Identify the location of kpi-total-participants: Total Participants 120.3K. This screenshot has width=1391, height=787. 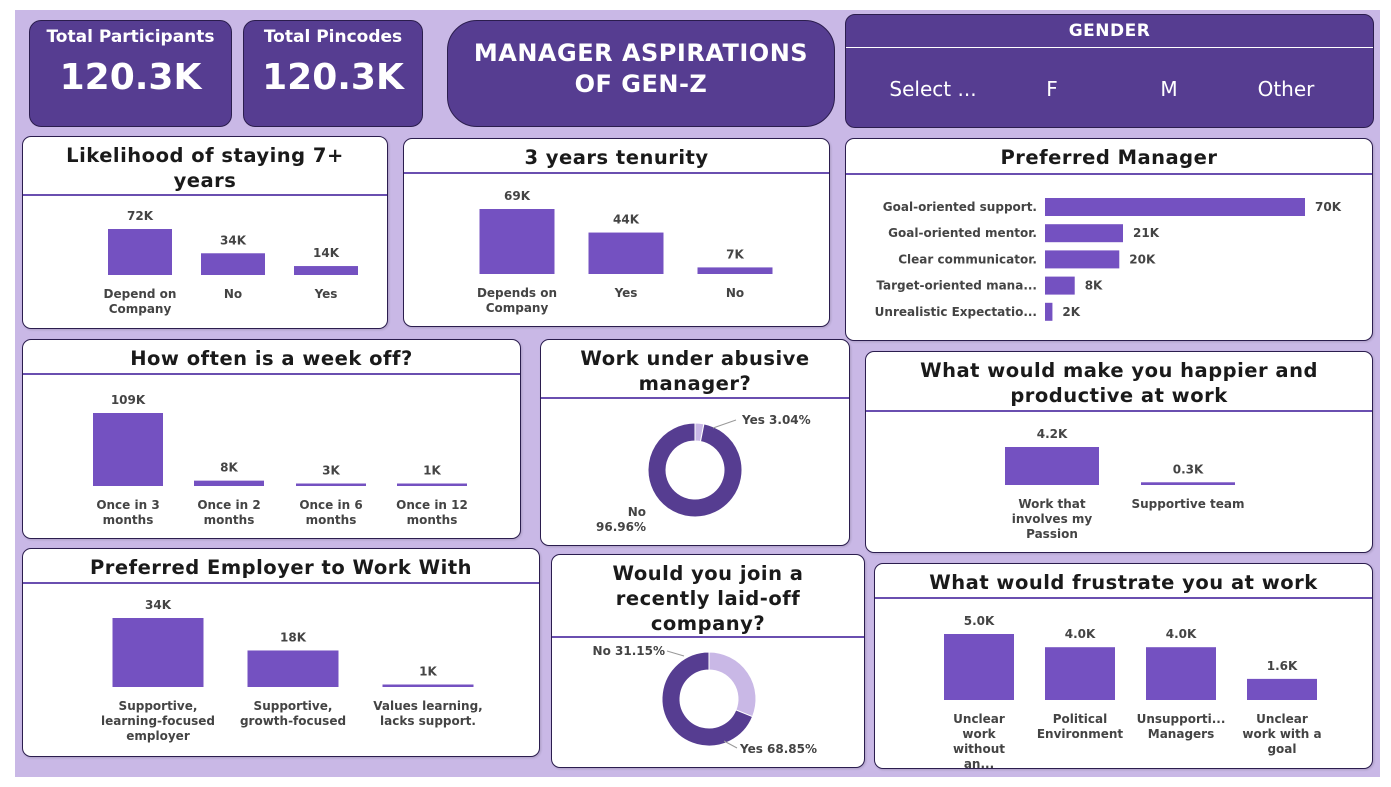
(130, 73).